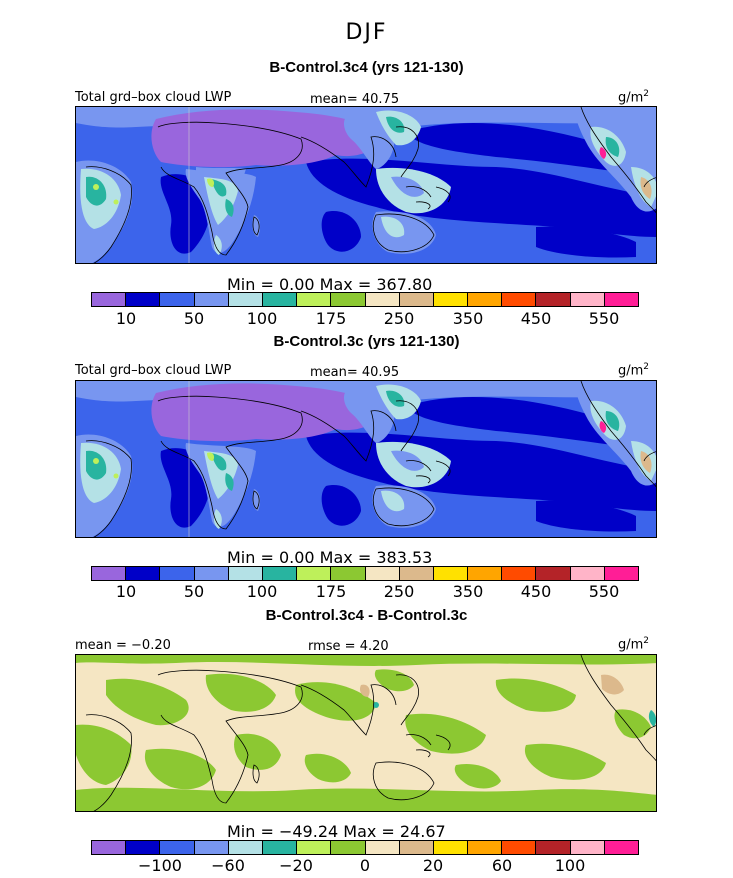 Image resolution: width=733 pixels, height=878 pixels. I want to click on panel3-rmse-label: rmse = 4.20, so click(348, 646).